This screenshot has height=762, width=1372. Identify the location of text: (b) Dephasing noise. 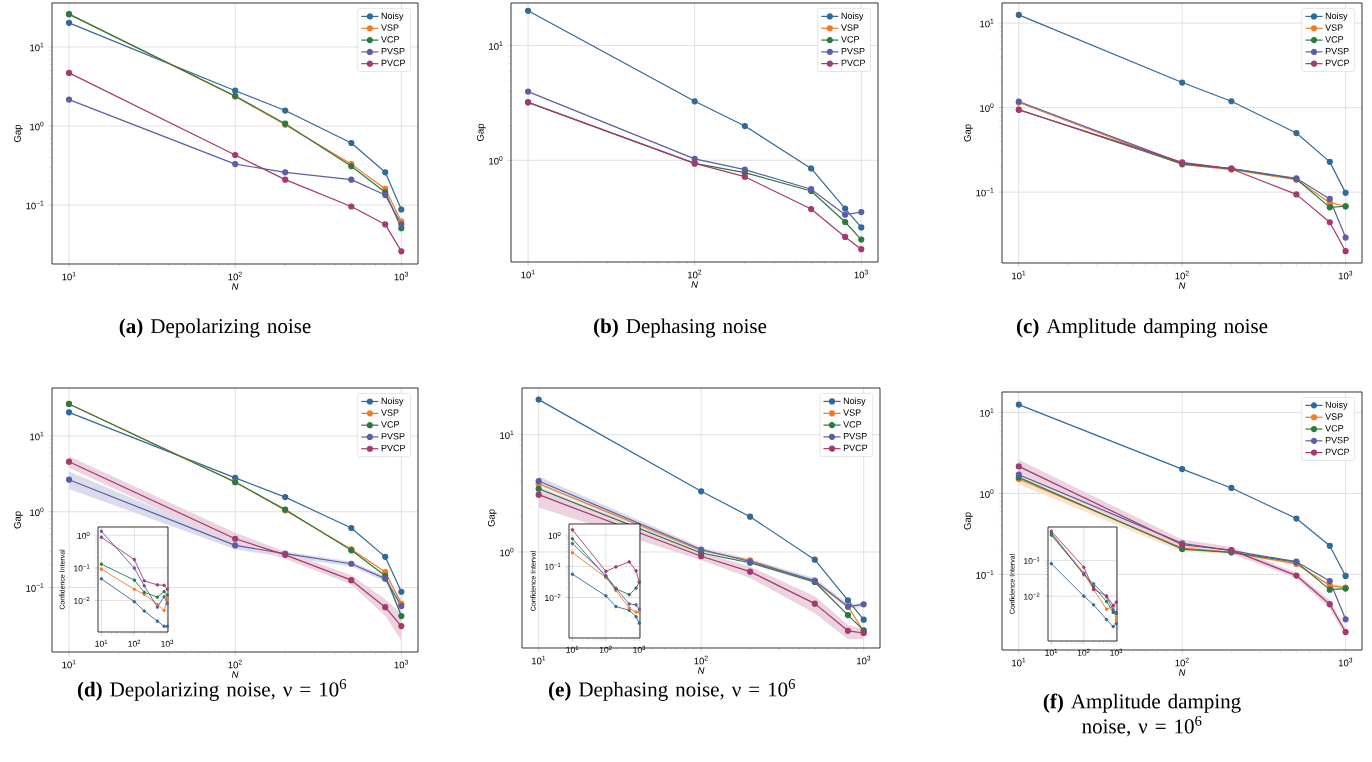
(680, 328).